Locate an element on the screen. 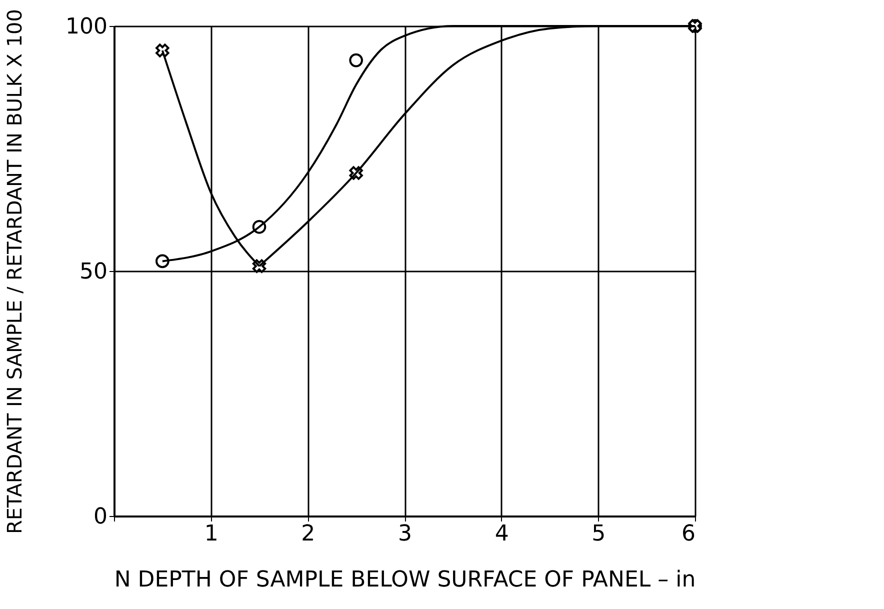 The height and width of the screenshot is (609, 884). x-tick-label: 3 is located at coordinates (405, 534).